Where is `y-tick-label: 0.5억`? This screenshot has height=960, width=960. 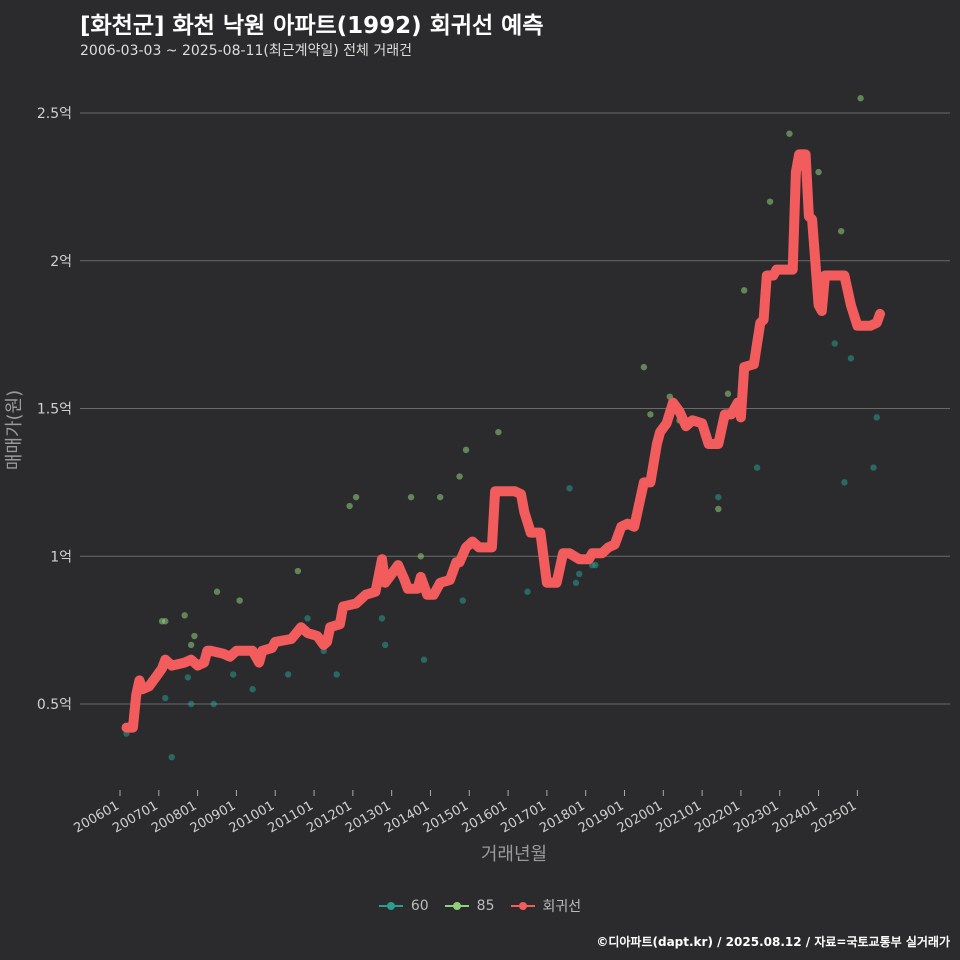
y-tick-label: 0.5억 is located at coordinates (54, 705).